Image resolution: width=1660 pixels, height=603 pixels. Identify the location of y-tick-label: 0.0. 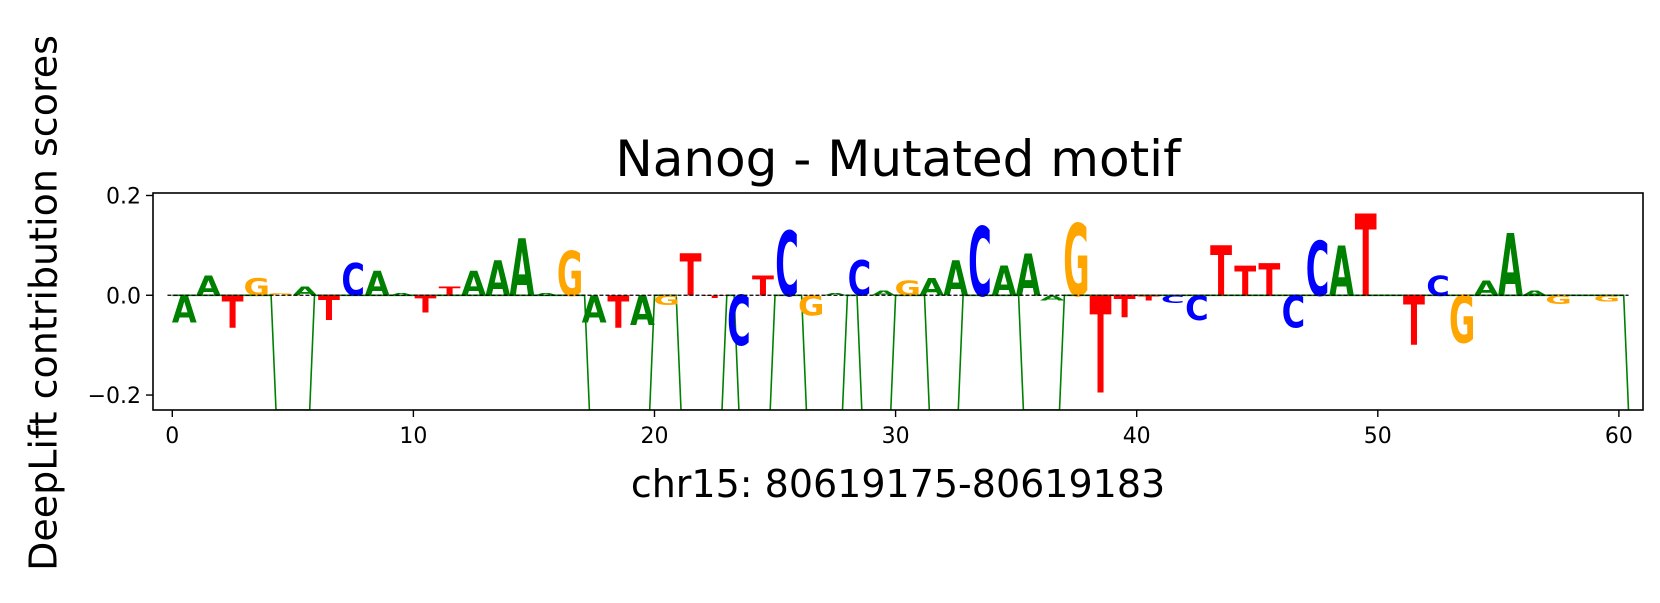
(123, 296).